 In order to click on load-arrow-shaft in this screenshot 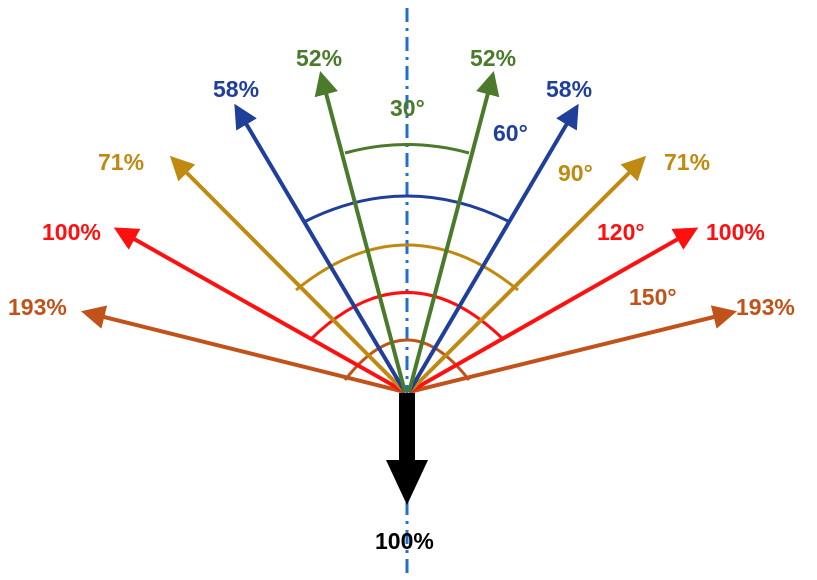, I will do `click(407, 428)`.